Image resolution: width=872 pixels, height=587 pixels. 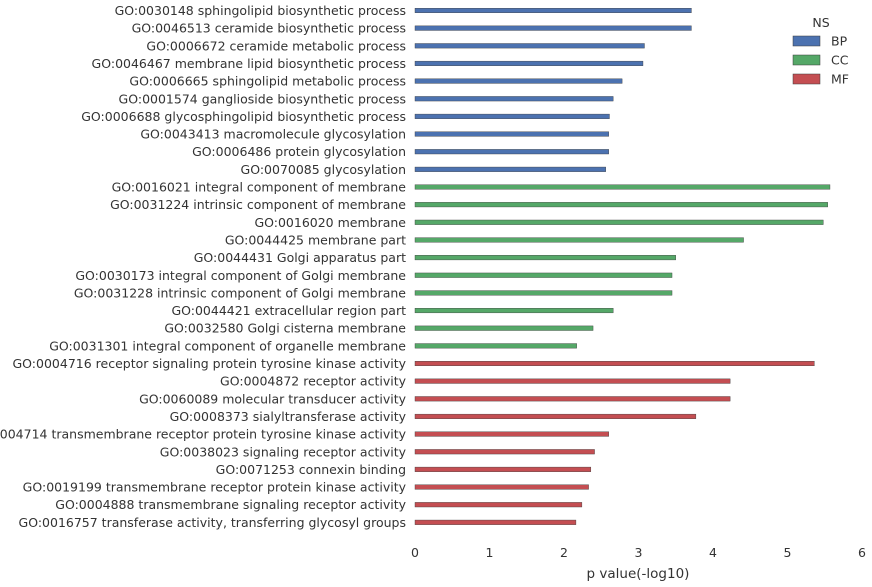 What do you see at coordinates (564, 552) in the screenshot?
I see `x-tick-label: 2` at bounding box center [564, 552].